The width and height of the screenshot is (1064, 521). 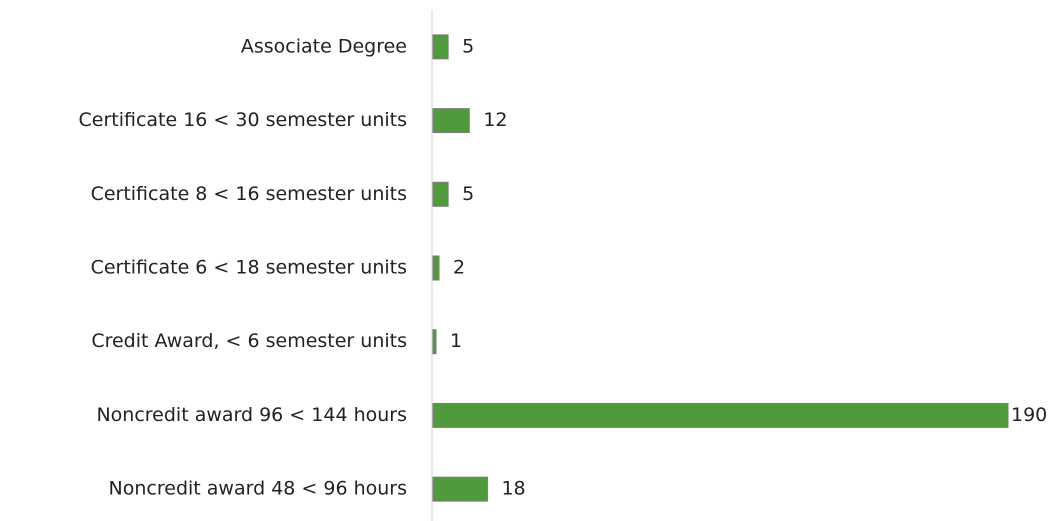 I want to click on category-label: Noncredit award 96 < 144 hours, so click(x=251, y=415).